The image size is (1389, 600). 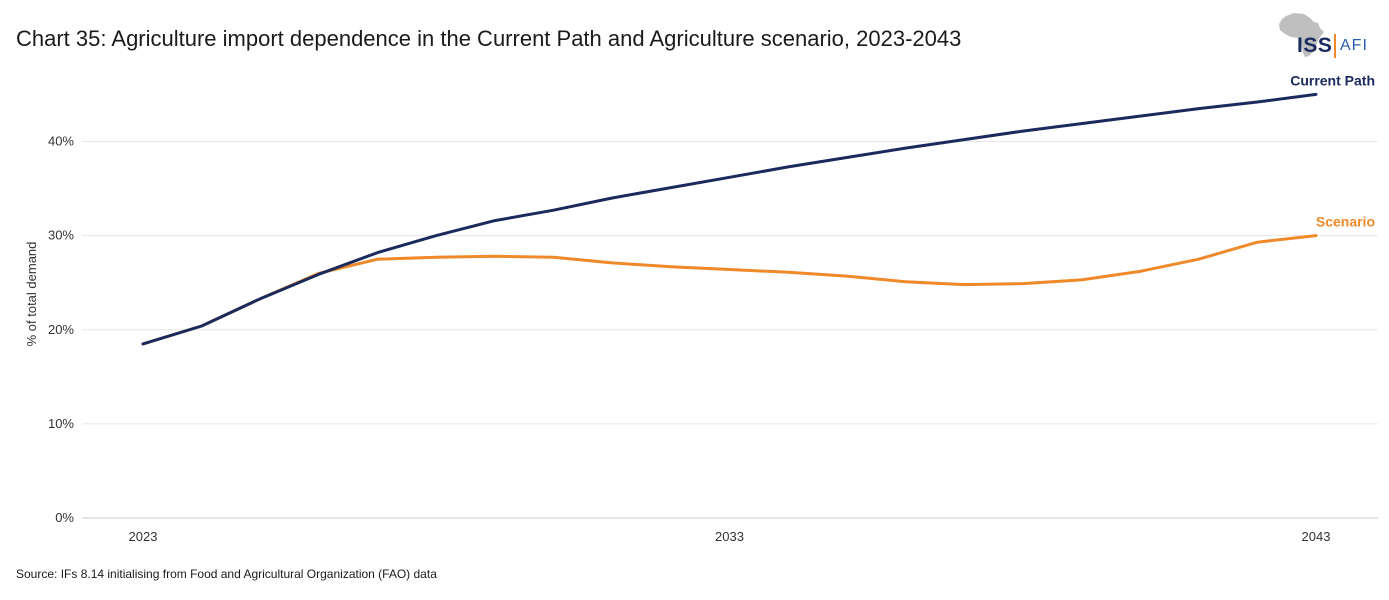 What do you see at coordinates (61, 141) in the screenshot?
I see `y-tick-label: 40%` at bounding box center [61, 141].